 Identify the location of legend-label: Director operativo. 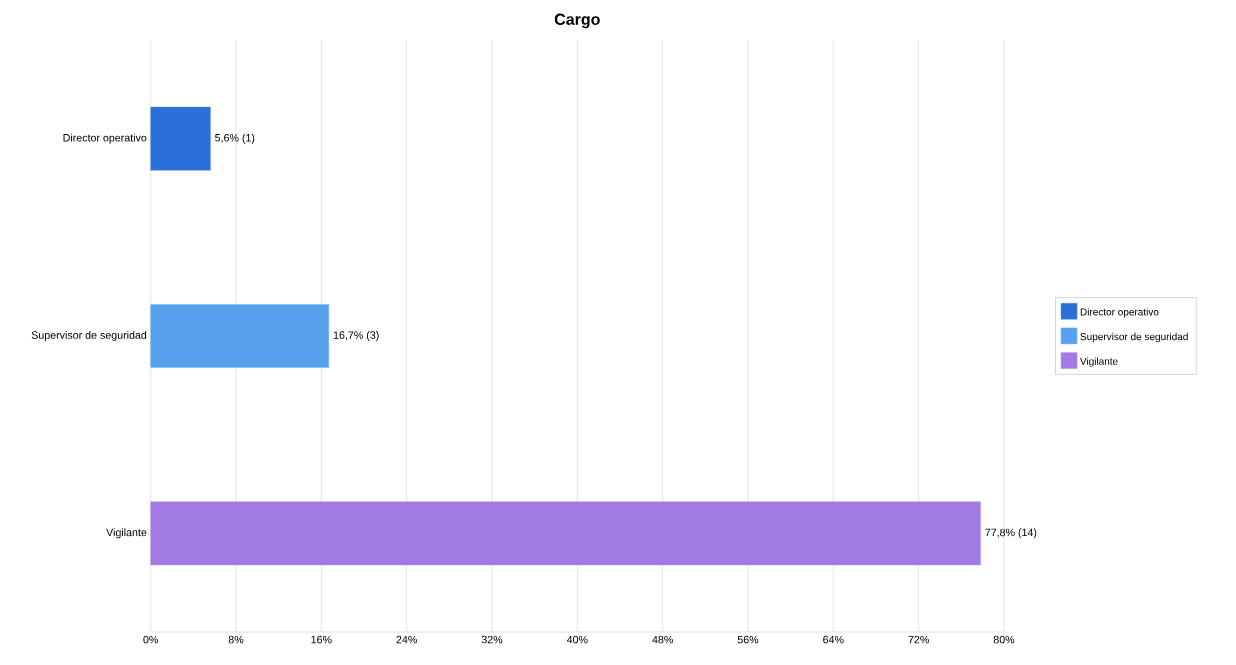
(1119, 312).